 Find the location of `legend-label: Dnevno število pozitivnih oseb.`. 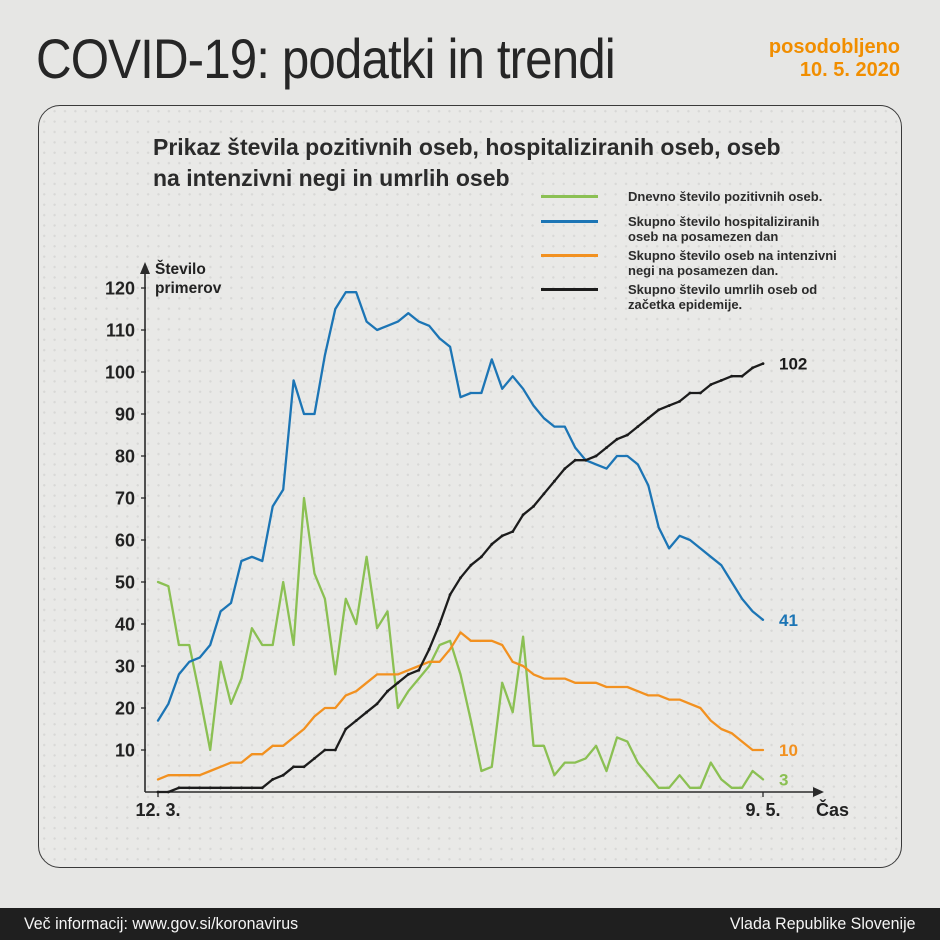

legend-label: Dnevno število pozitivnih oseb. is located at coordinates (725, 196).